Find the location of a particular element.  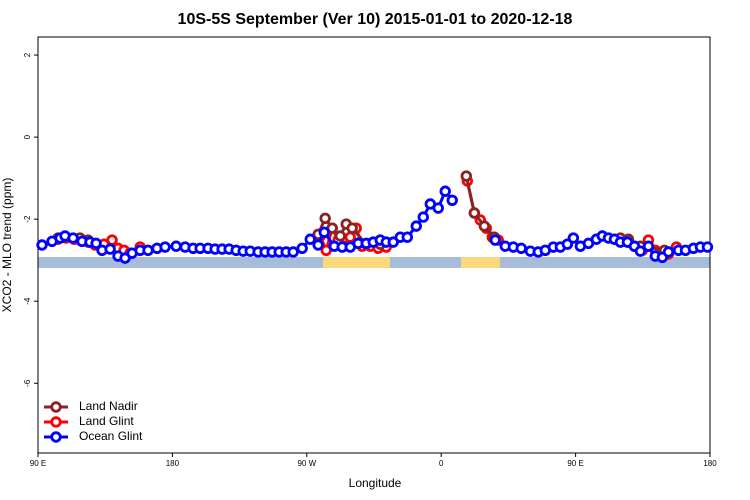

y-tick-label: -4 is located at coordinates (27, 301).